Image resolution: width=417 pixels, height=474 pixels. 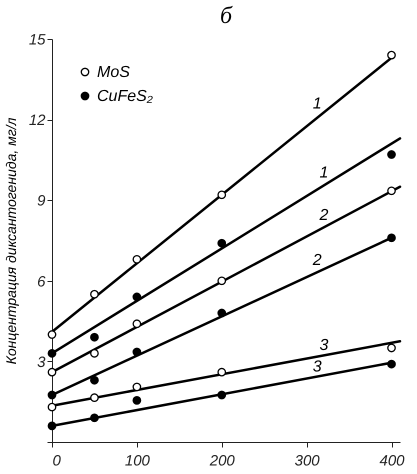 What do you see at coordinates (41, 201) in the screenshot?
I see `y-tick-label: 9` at bounding box center [41, 201].